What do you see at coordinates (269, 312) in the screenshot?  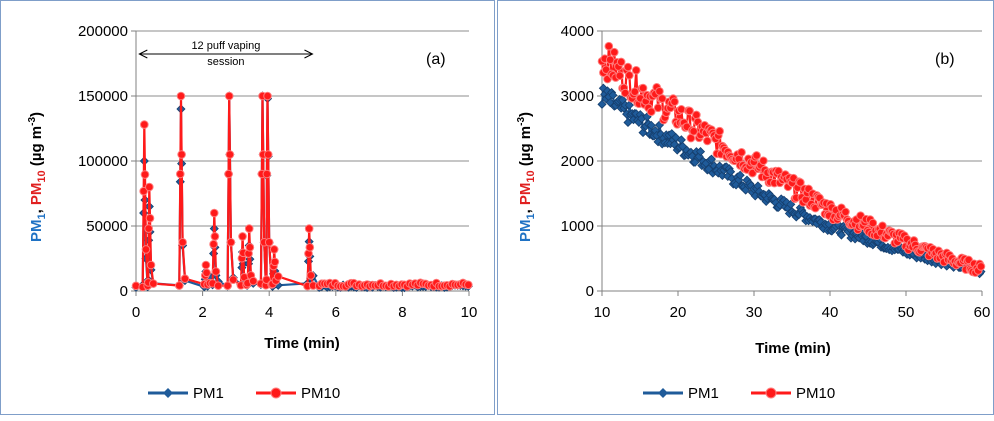 I see `x-tick-label: 4` at bounding box center [269, 312].